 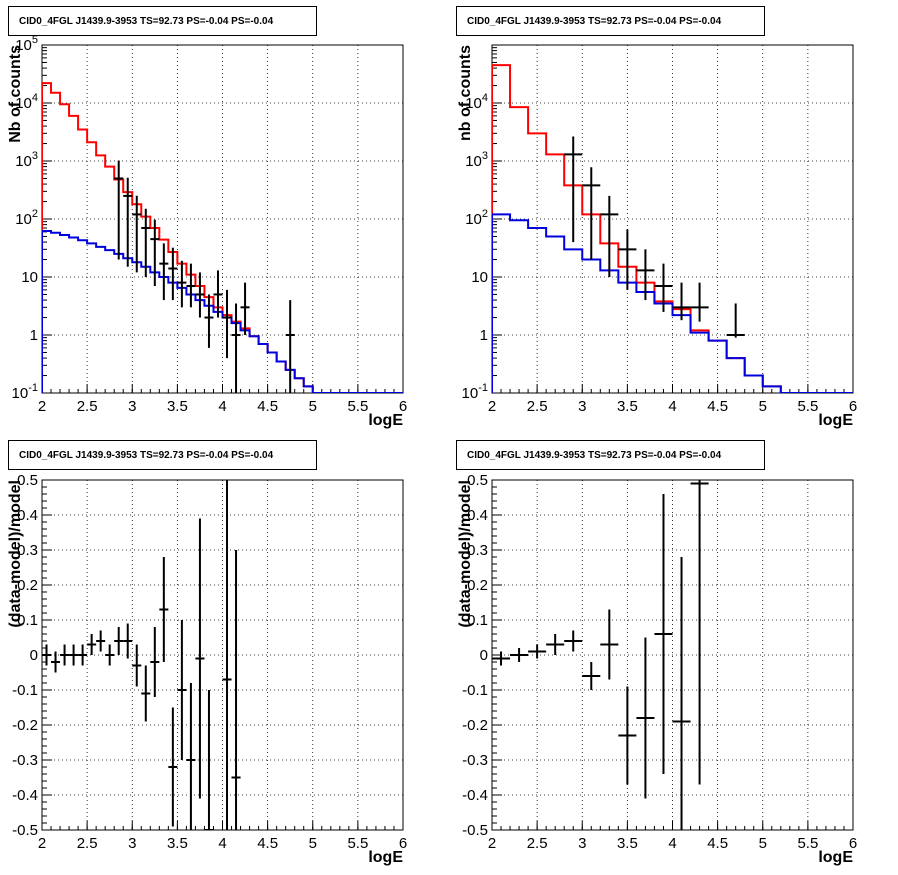 I want to click on y-axis-label: nb of counts, so click(x=465, y=93).